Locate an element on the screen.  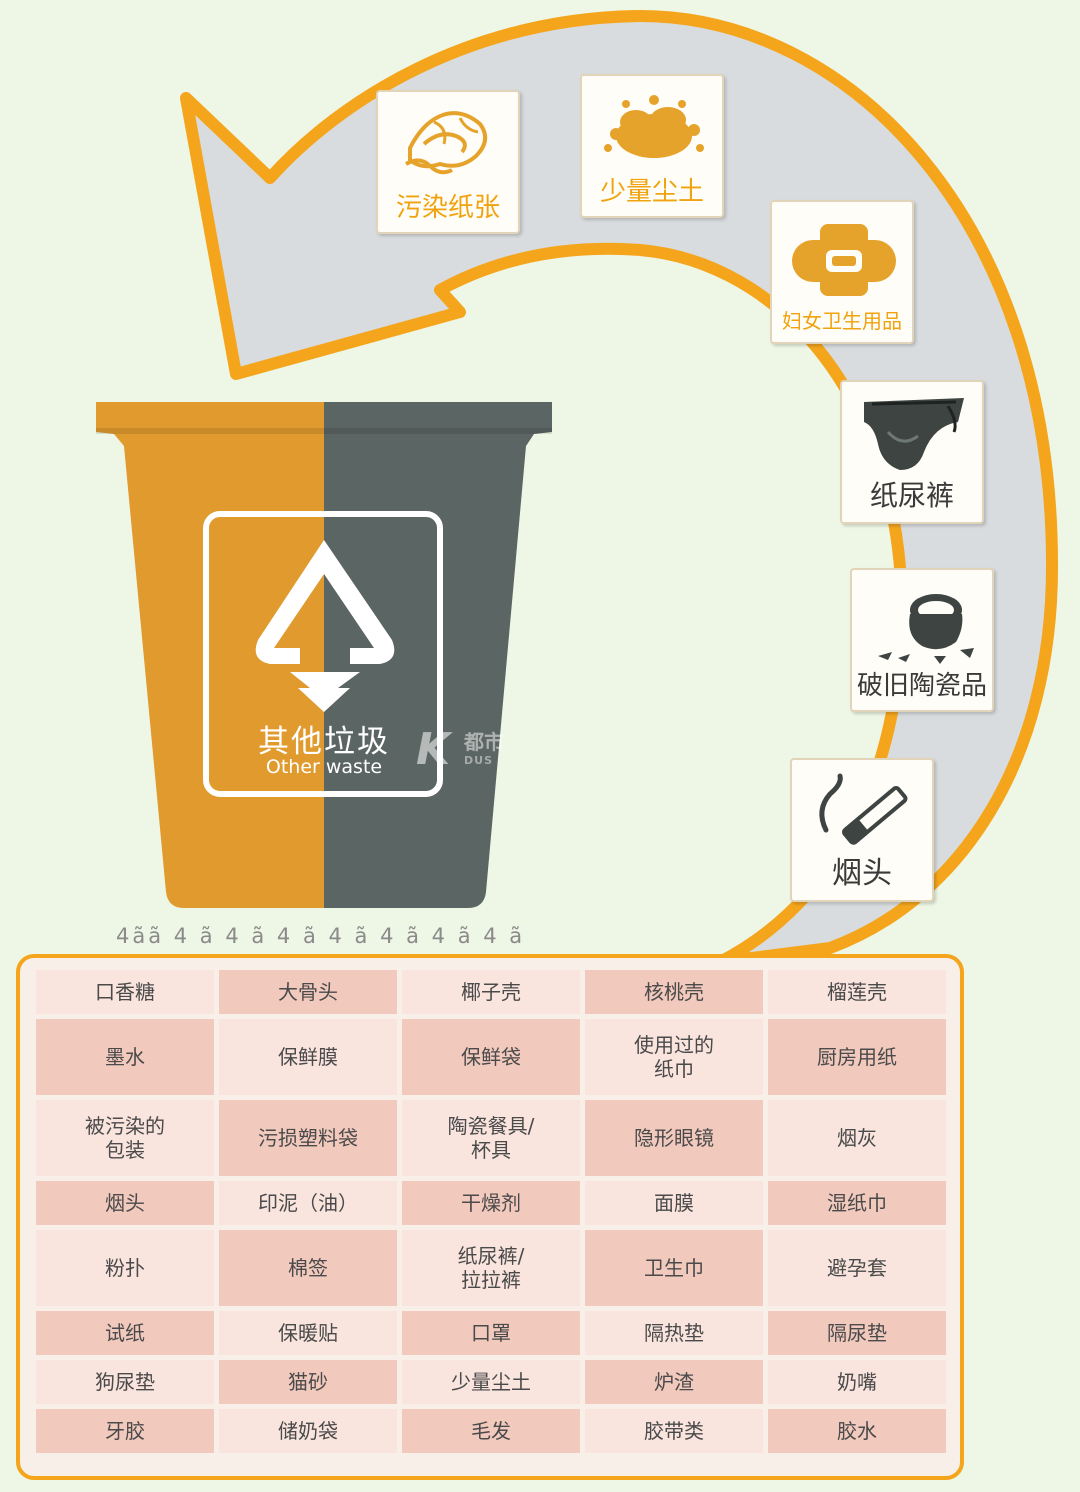
table-cell: 口罩 is located at coordinates (491, 1333).